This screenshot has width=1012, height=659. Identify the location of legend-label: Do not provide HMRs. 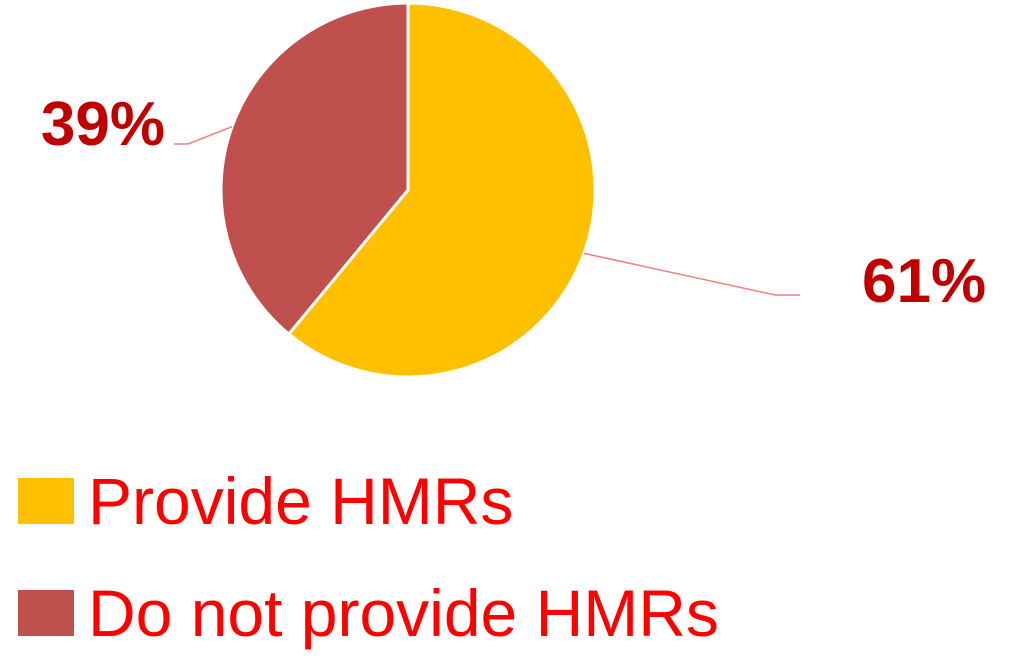
(403, 613).